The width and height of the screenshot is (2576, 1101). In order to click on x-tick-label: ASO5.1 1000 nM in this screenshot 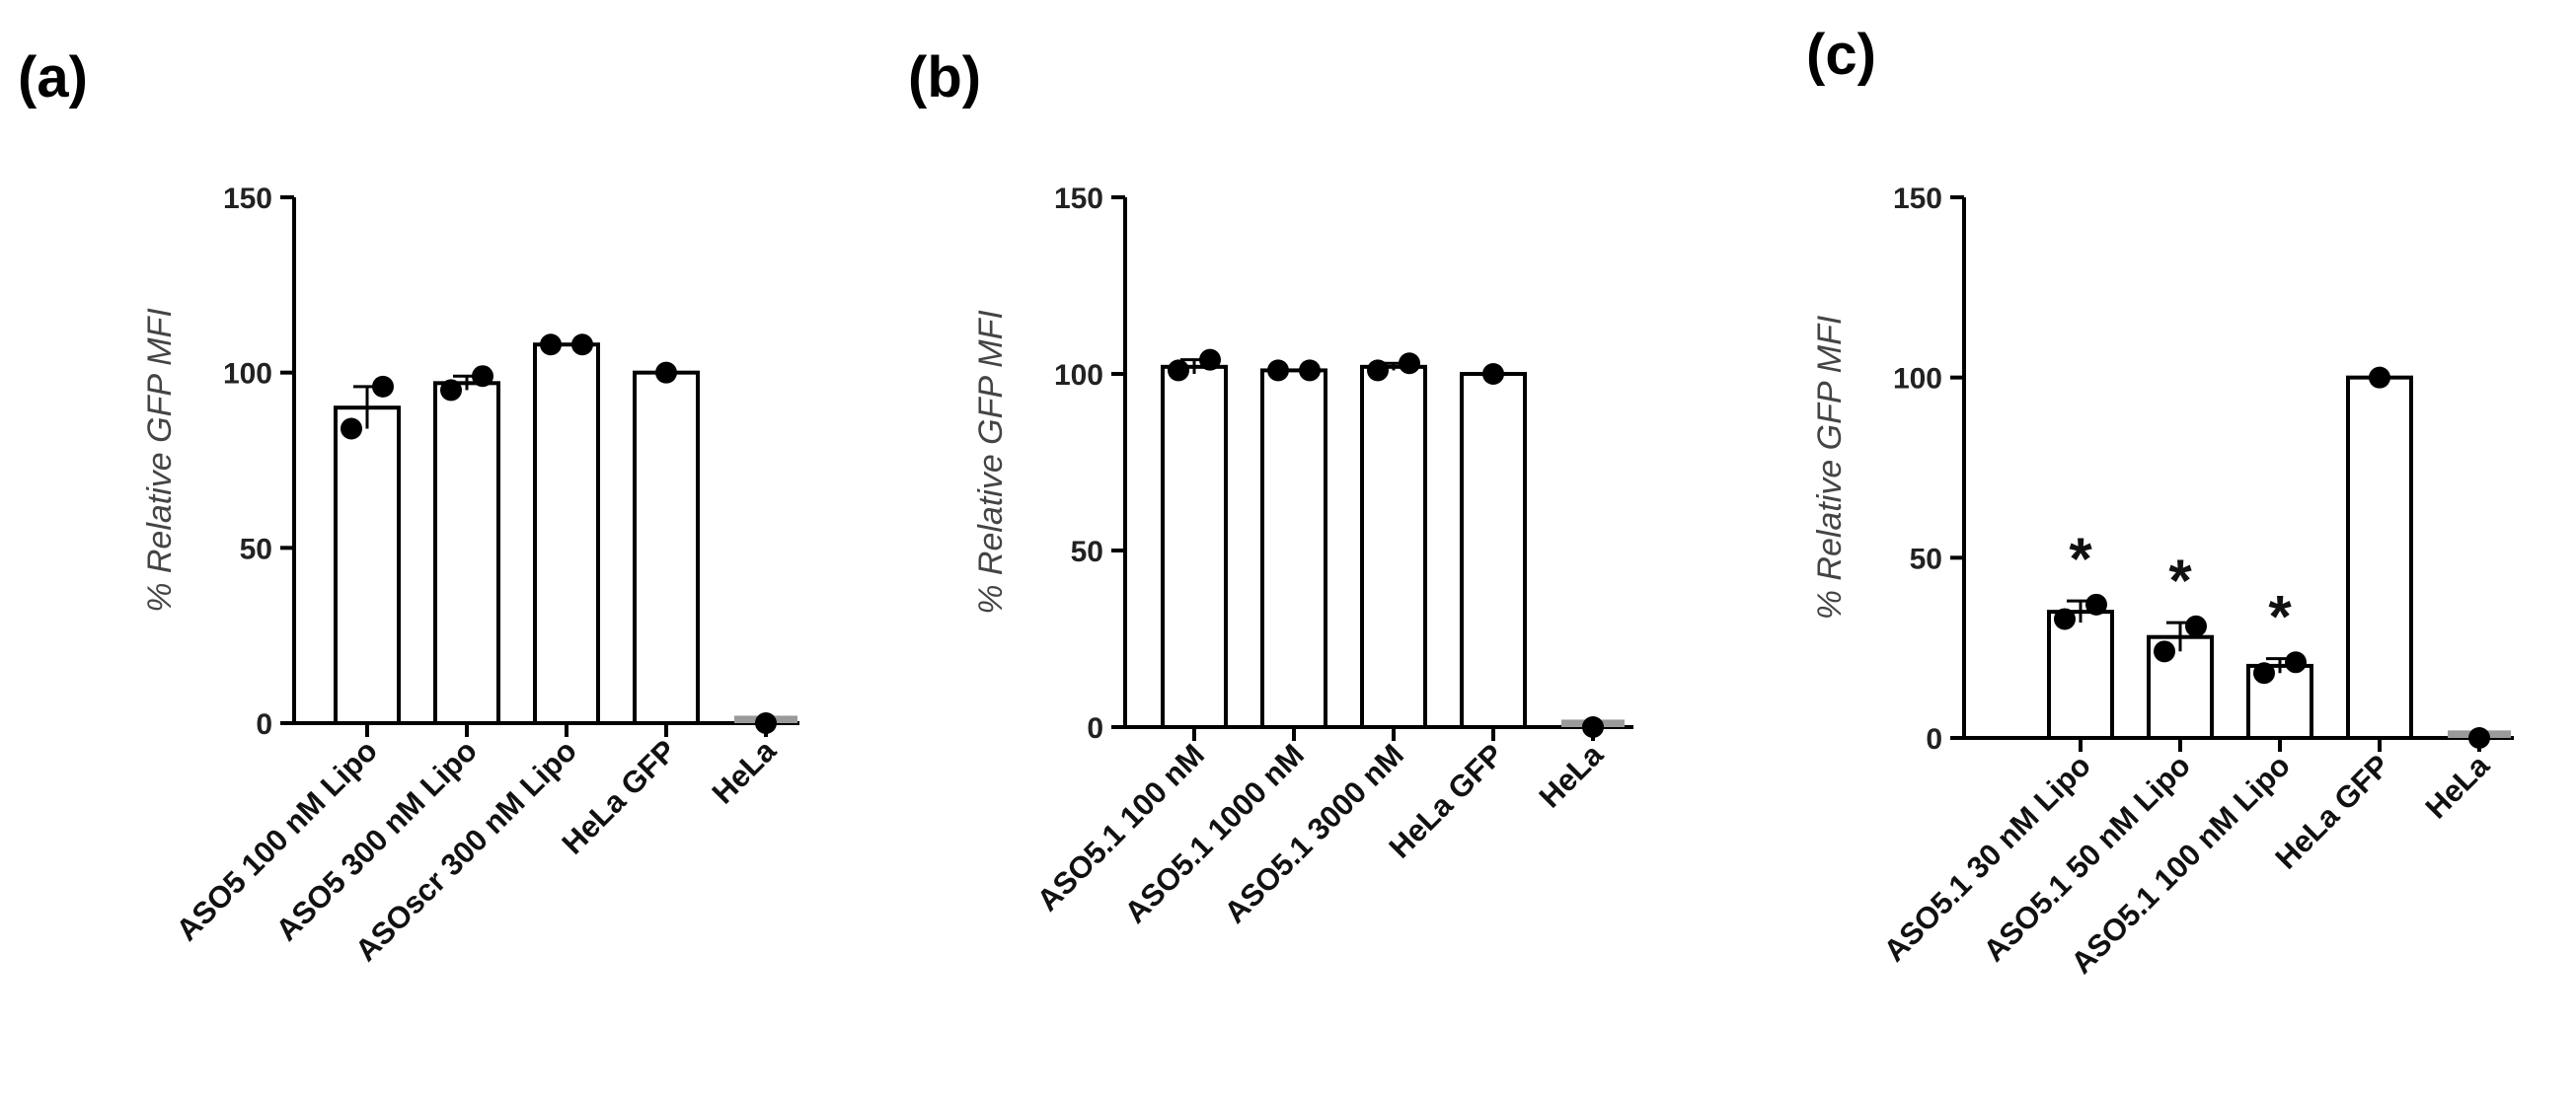, I will do `click(1214, 833)`.